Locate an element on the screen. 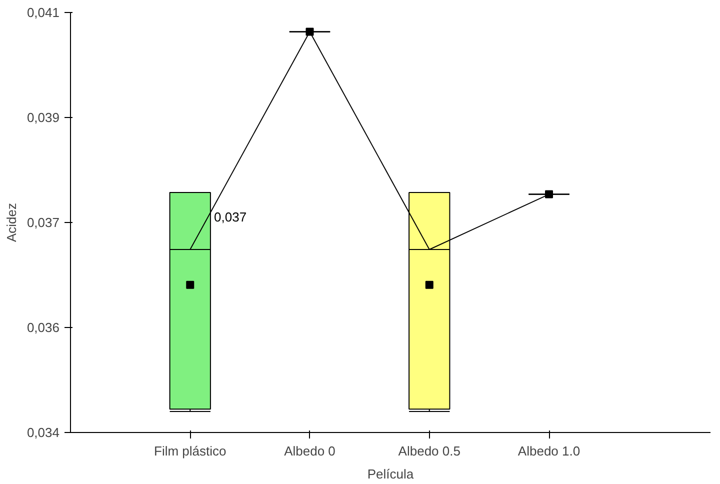 Image resolution: width=720 pixels, height=484 pixels. x-axis-title: Película is located at coordinates (390, 474).